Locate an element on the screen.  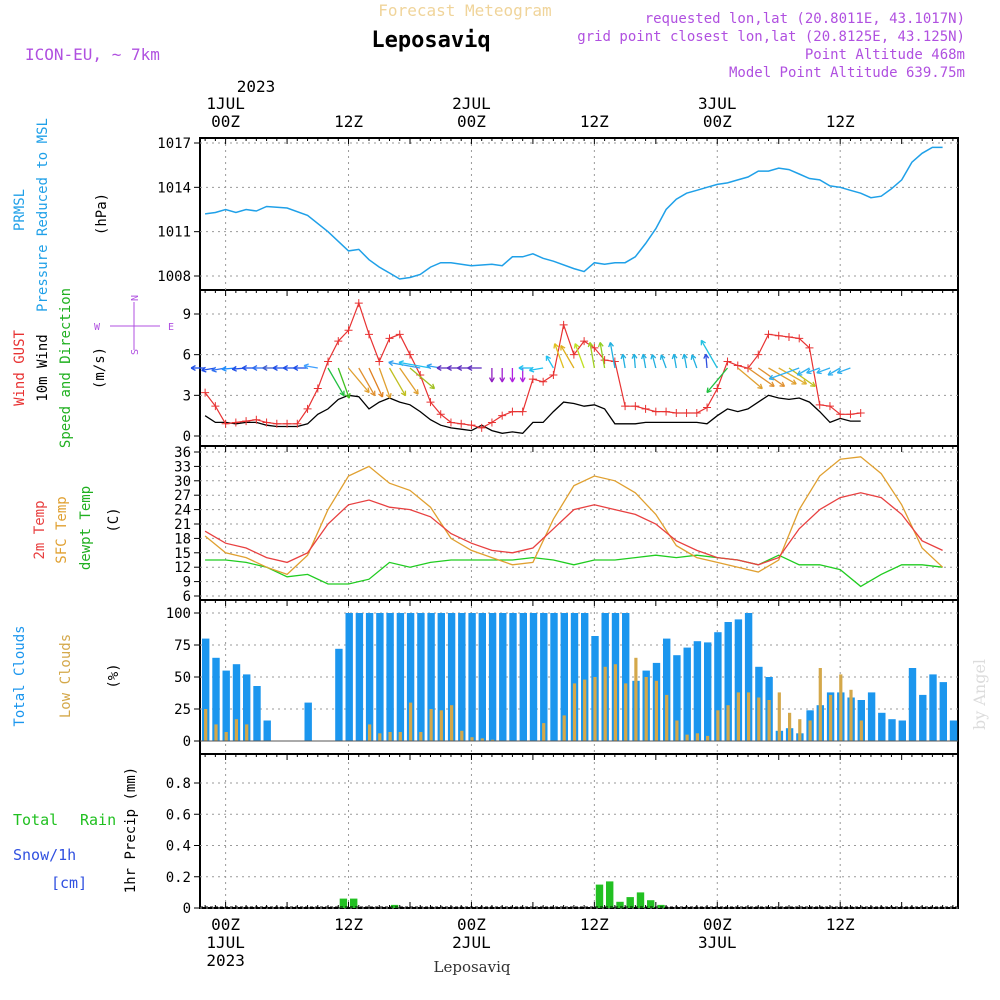
gust-line is located at coordinates (532, 365).